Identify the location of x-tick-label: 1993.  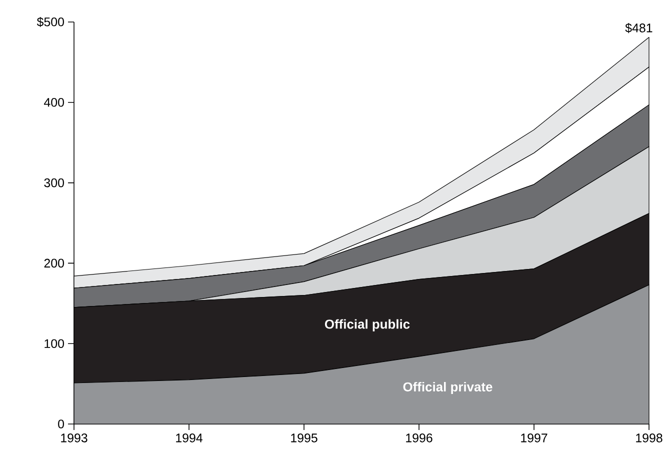
(74, 438).